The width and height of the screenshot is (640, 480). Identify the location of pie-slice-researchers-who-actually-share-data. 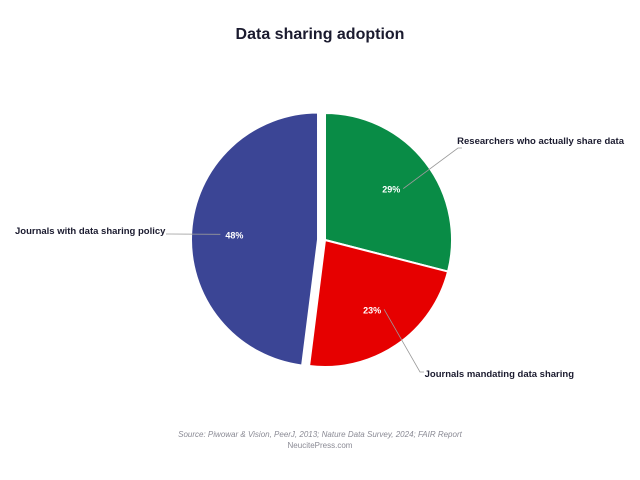
(388, 192).